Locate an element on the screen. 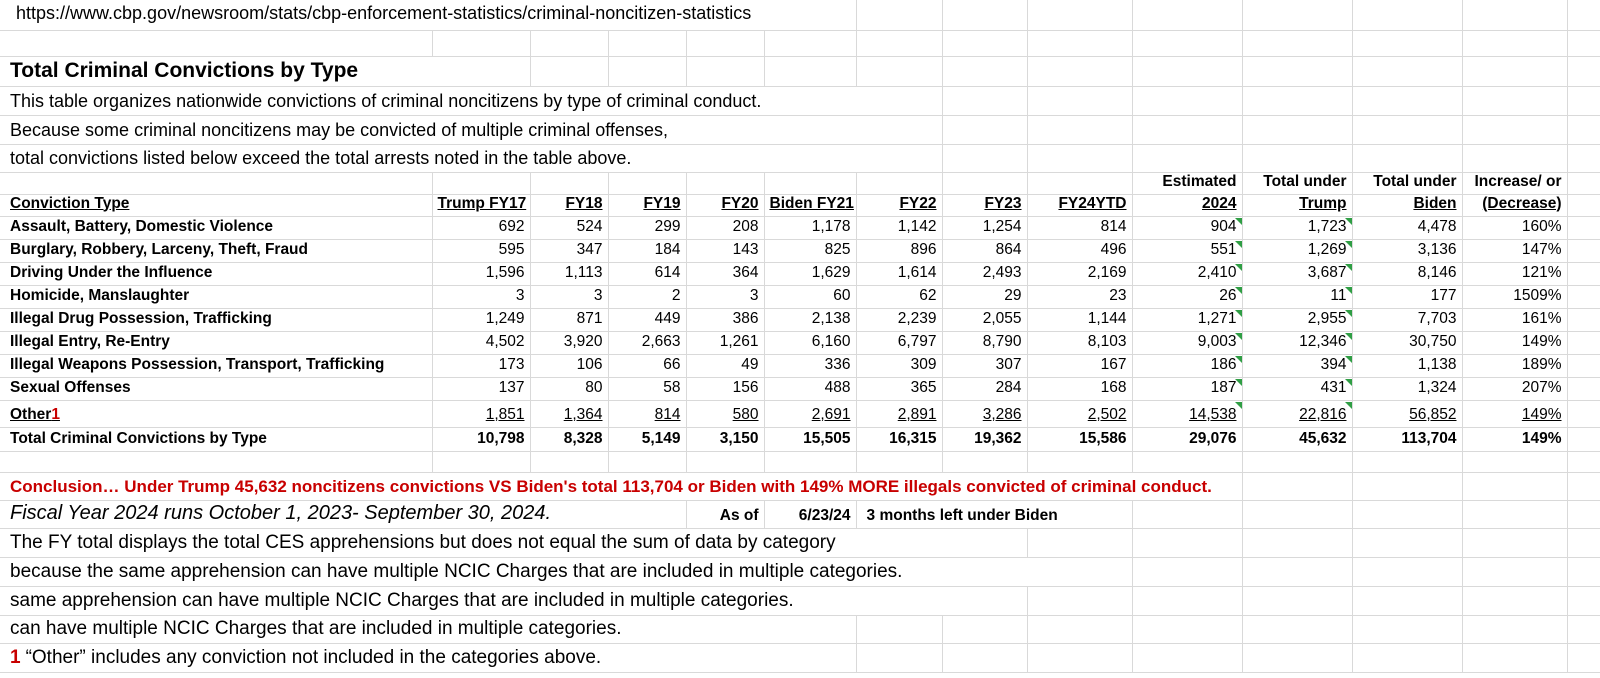  row-label-cell: Burglary, Robbery, Larceny, Theft, Fraud is located at coordinates (216, 250).